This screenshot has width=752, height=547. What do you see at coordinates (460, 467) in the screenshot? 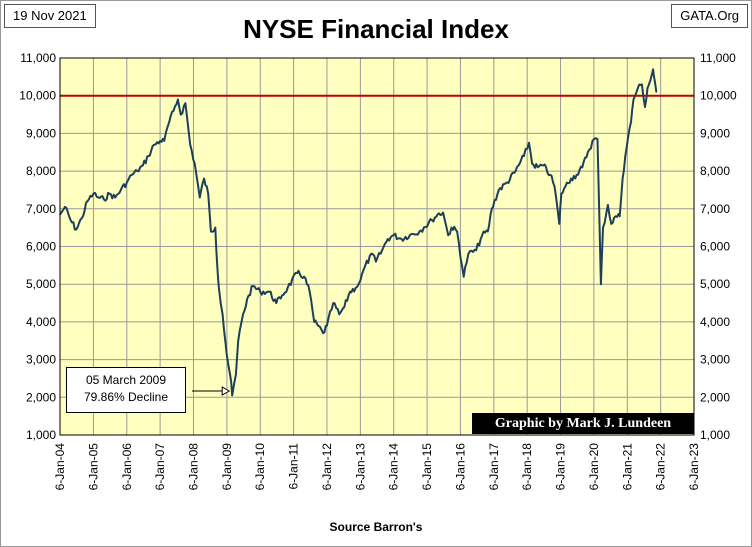
I see `x-tick-label: 6-Jan-16` at bounding box center [460, 467].